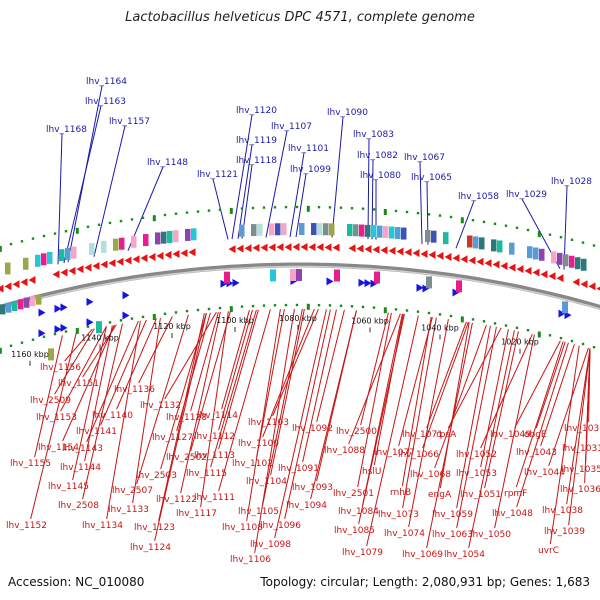 The image size is (600, 600). I want to click on bottom-gene-label: lhv_1079, so click(362, 553).